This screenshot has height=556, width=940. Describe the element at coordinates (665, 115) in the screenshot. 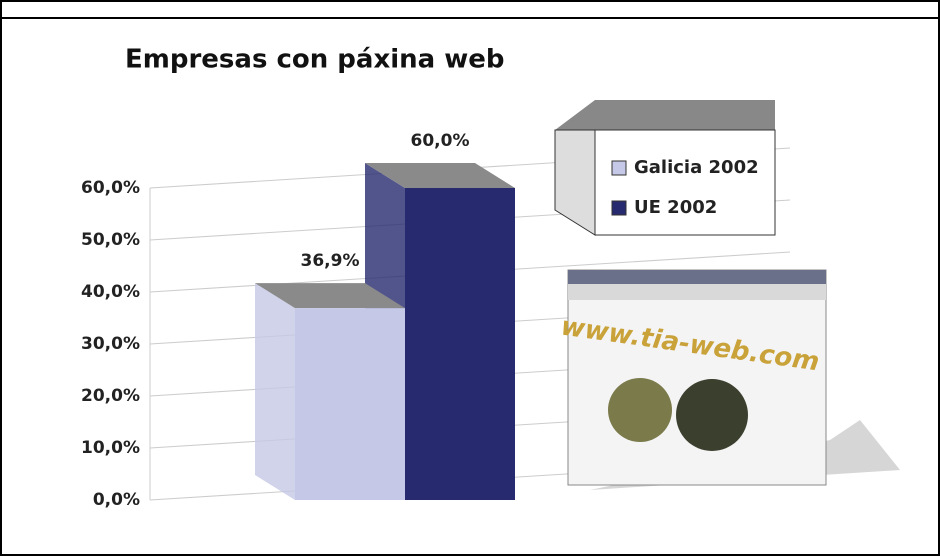

I see `legend-box-top` at that location.